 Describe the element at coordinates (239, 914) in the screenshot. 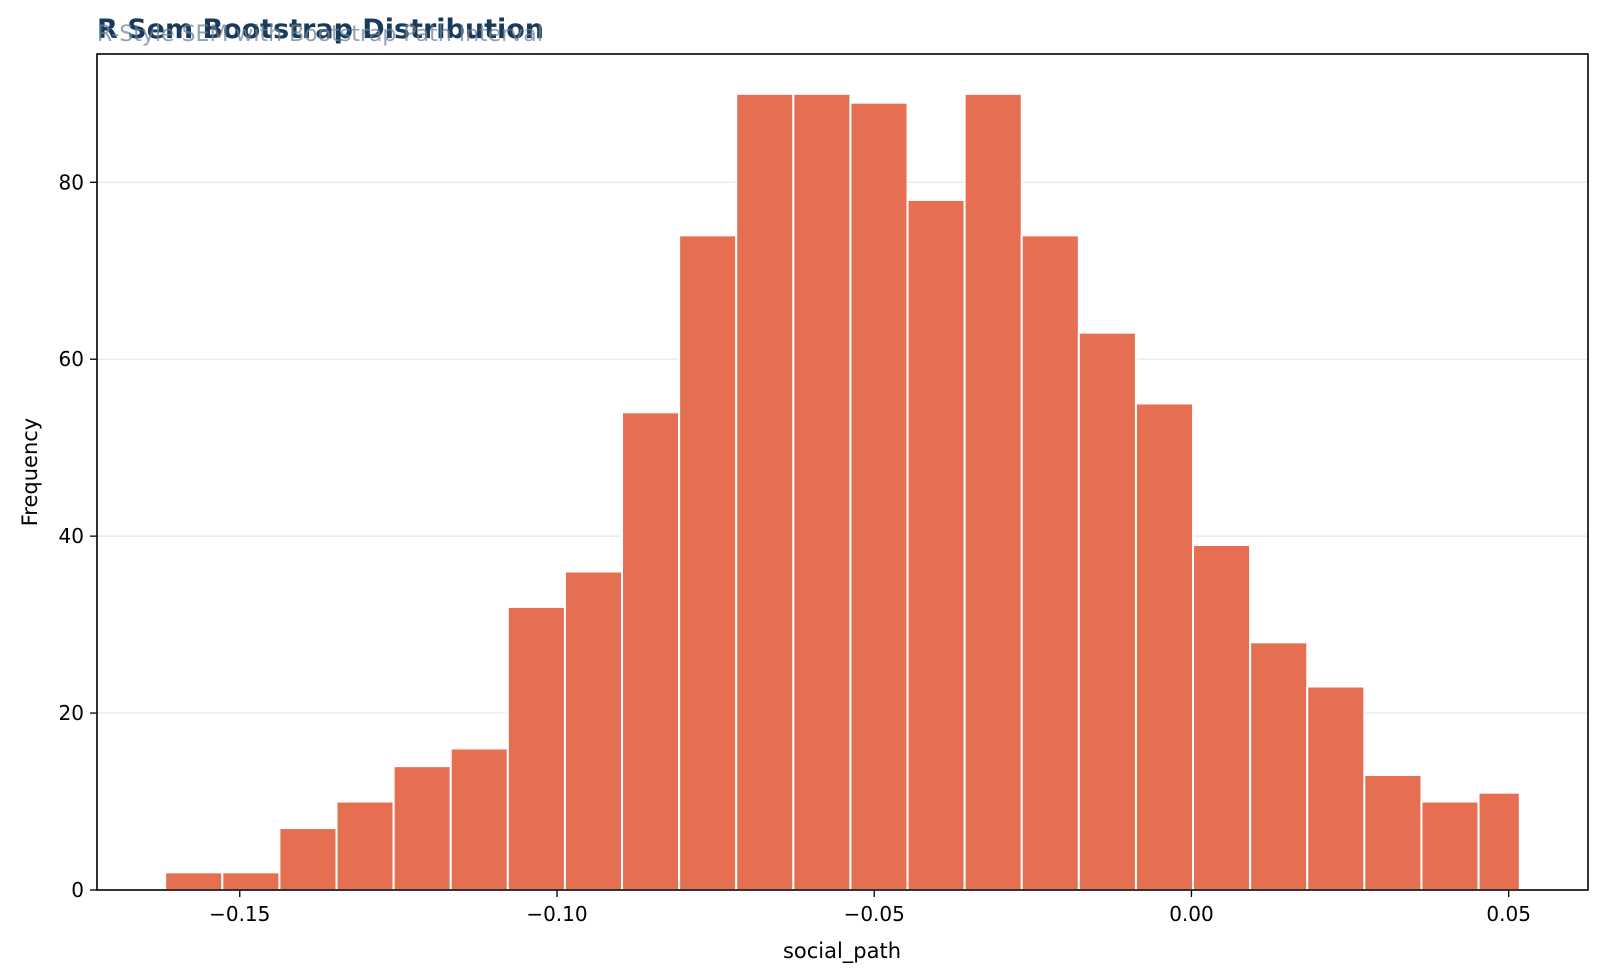

I see `x-tick-label: −0.15` at that location.